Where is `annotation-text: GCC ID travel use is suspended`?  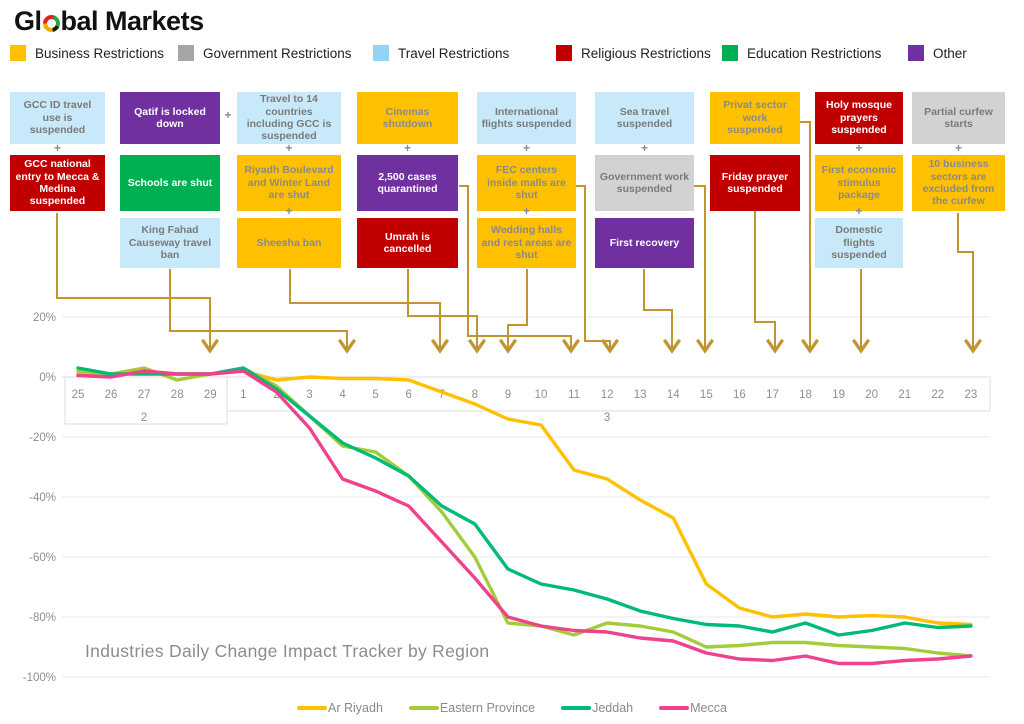 annotation-text: GCC ID travel use is suspended is located at coordinates (57, 118).